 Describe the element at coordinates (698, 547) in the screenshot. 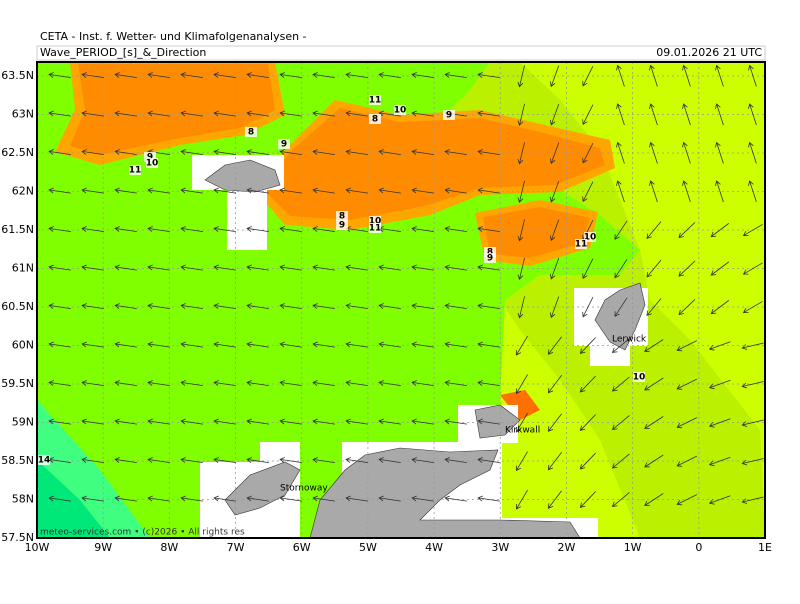

I see `lon-label: 0` at that location.